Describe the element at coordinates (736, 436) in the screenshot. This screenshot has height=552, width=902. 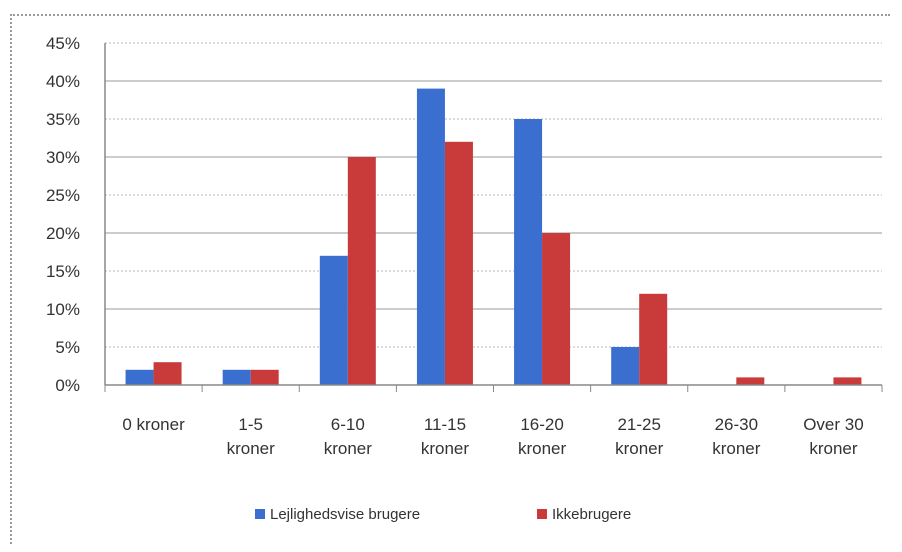
I see `x-tick-label: 26-30 kroner` at that location.